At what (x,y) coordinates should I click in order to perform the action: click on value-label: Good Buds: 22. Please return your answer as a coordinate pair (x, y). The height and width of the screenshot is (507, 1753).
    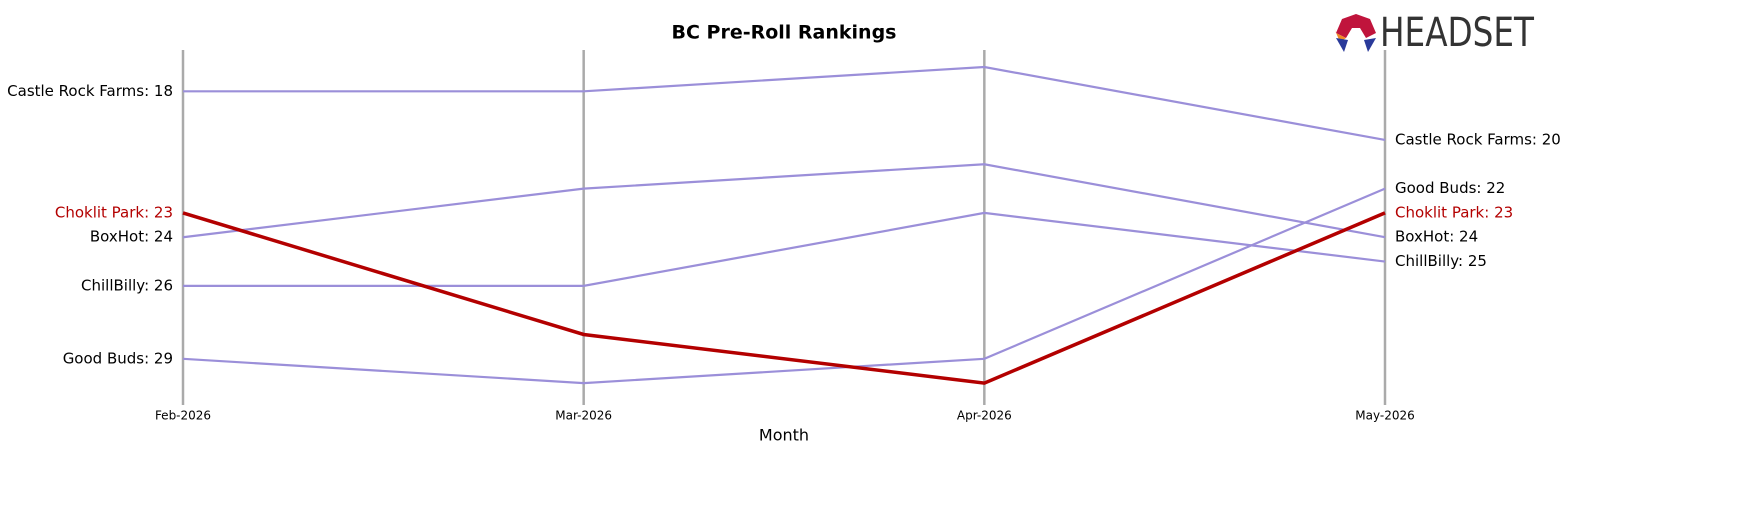
    Looking at the image, I should click on (1450, 188).